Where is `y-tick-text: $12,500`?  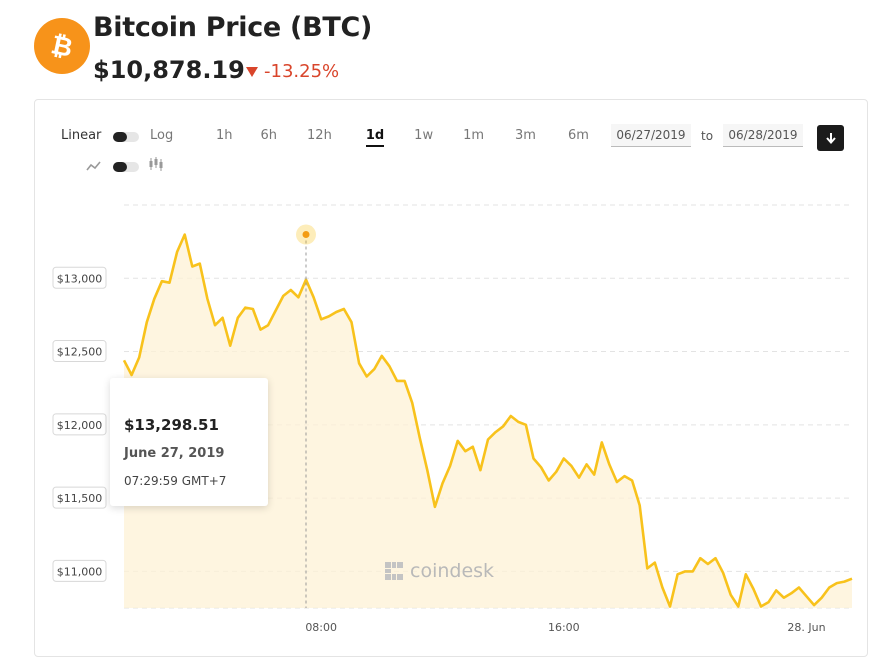 y-tick-text: $12,500 is located at coordinates (80, 352).